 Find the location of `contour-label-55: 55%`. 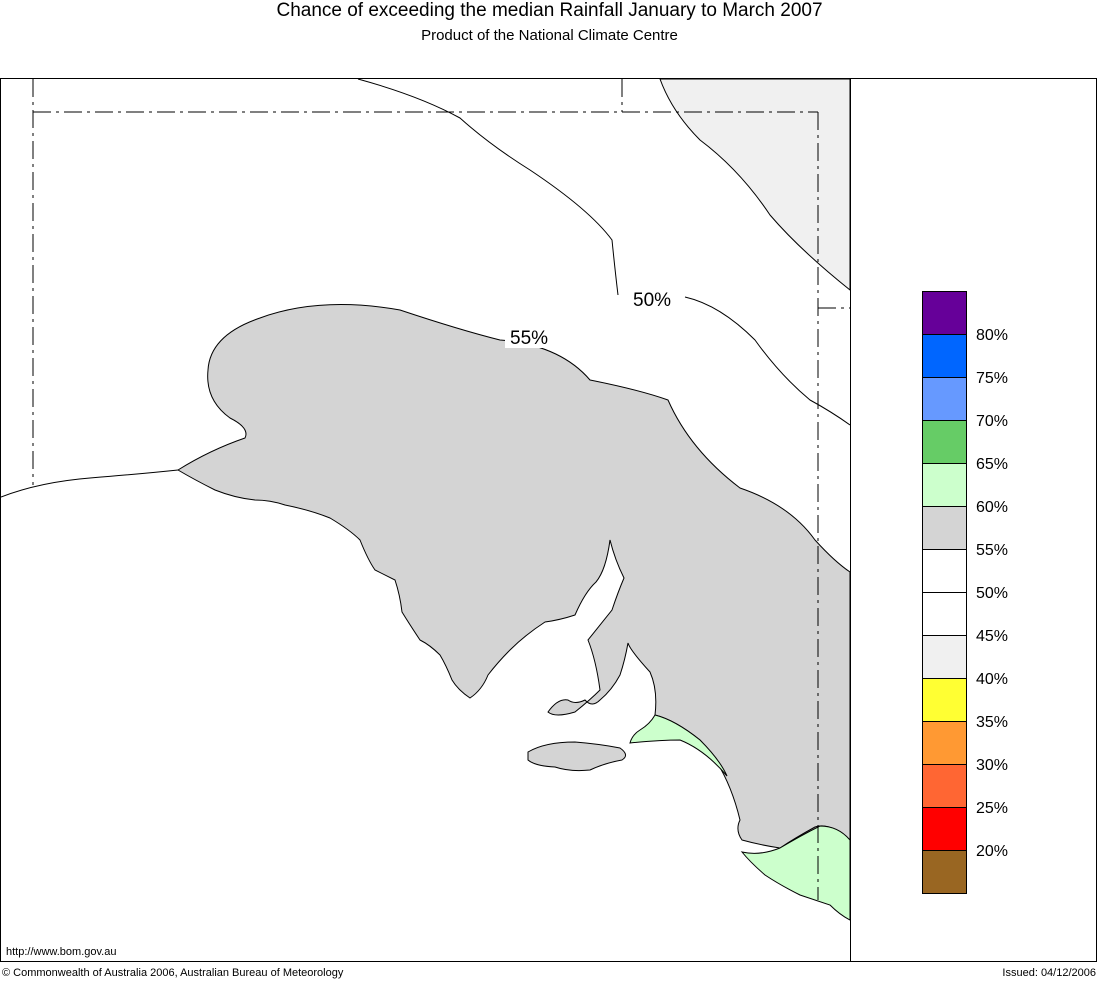

contour-label-55: 55% is located at coordinates (529, 338).